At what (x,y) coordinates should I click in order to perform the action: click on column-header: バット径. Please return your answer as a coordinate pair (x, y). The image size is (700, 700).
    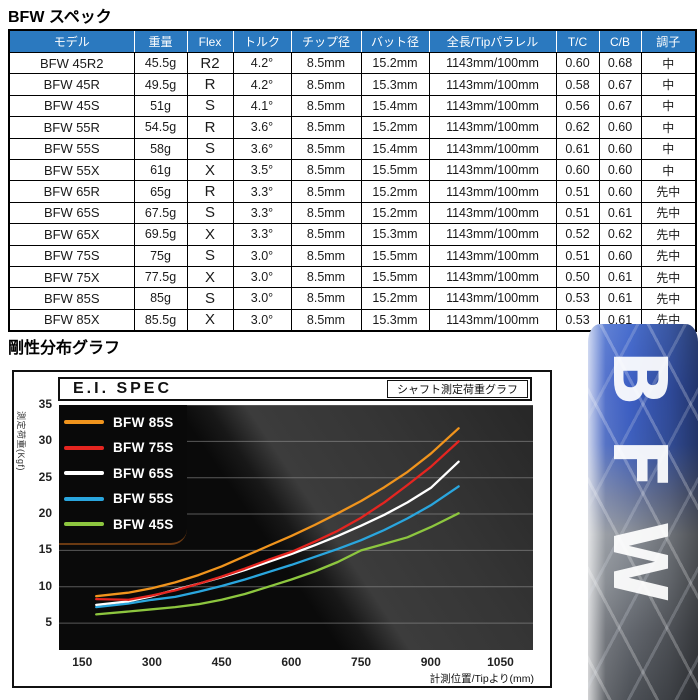
    Looking at the image, I should click on (395, 41).